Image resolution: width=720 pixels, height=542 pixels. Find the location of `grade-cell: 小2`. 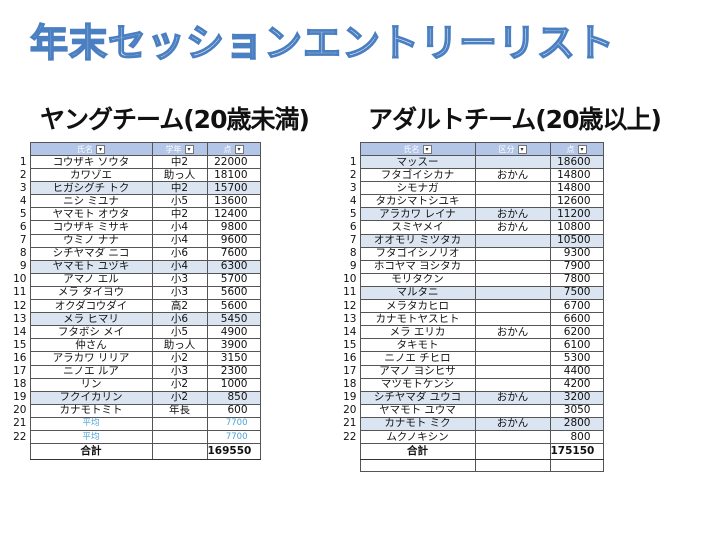

grade-cell: 小2 is located at coordinates (179, 397).